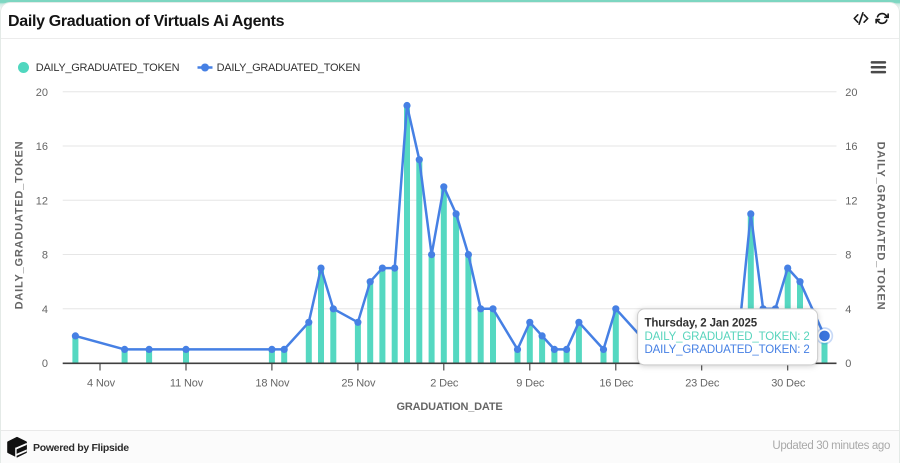 The width and height of the screenshot is (900, 463). What do you see at coordinates (616, 384) in the screenshot?
I see `svg-text: 16 Dec` at bounding box center [616, 384].